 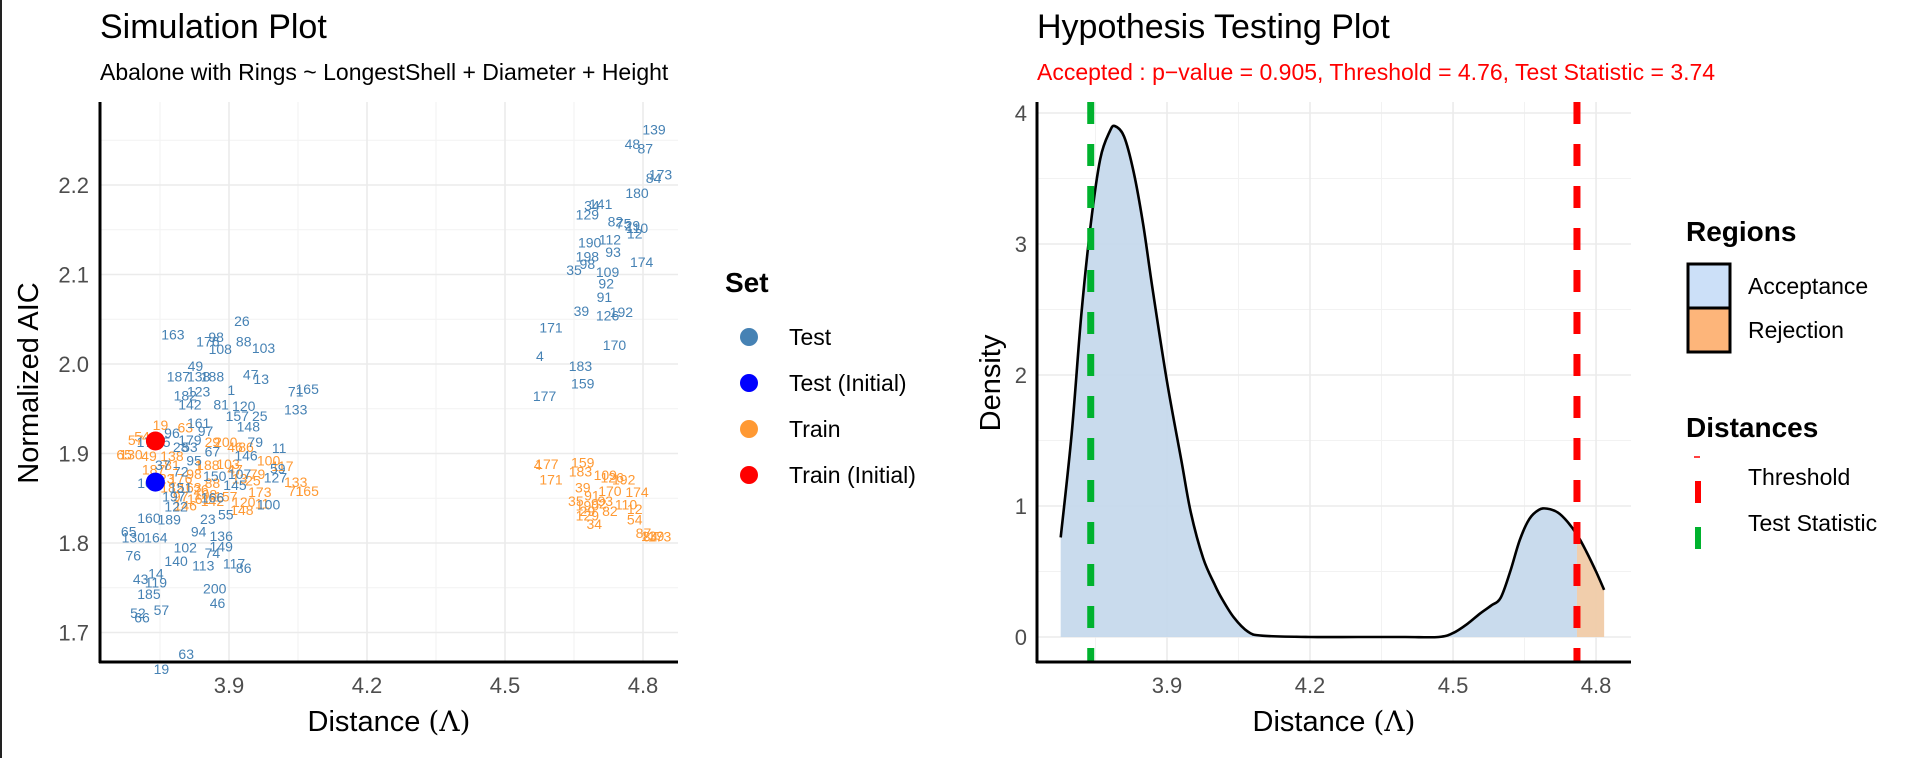 What do you see at coordinates (624, 479) in the screenshot?
I see `train-point-label: 192` at bounding box center [624, 479].